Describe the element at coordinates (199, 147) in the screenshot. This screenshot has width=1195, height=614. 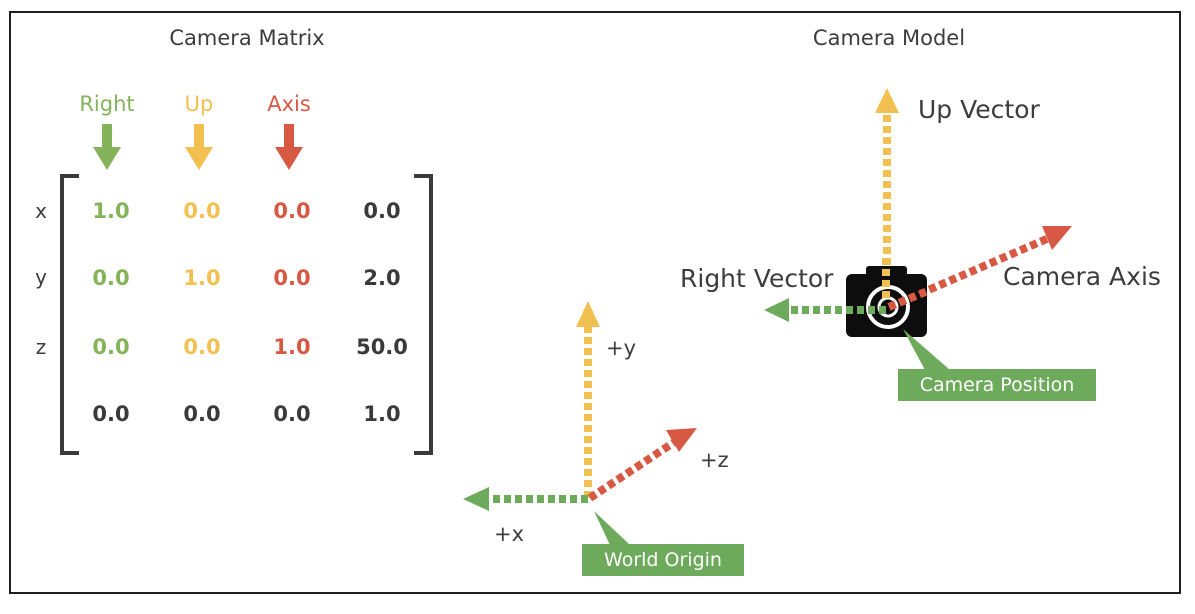
I see `up-down-arrow-icon` at that location.